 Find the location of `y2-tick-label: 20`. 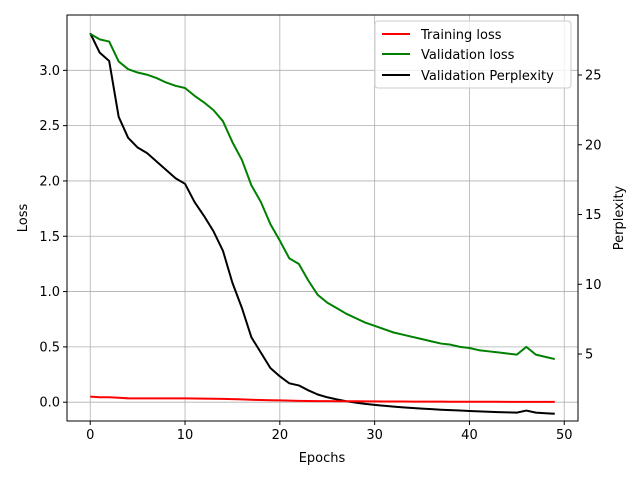

y2-tick-label: 20 is located at coordinates (593, 145).